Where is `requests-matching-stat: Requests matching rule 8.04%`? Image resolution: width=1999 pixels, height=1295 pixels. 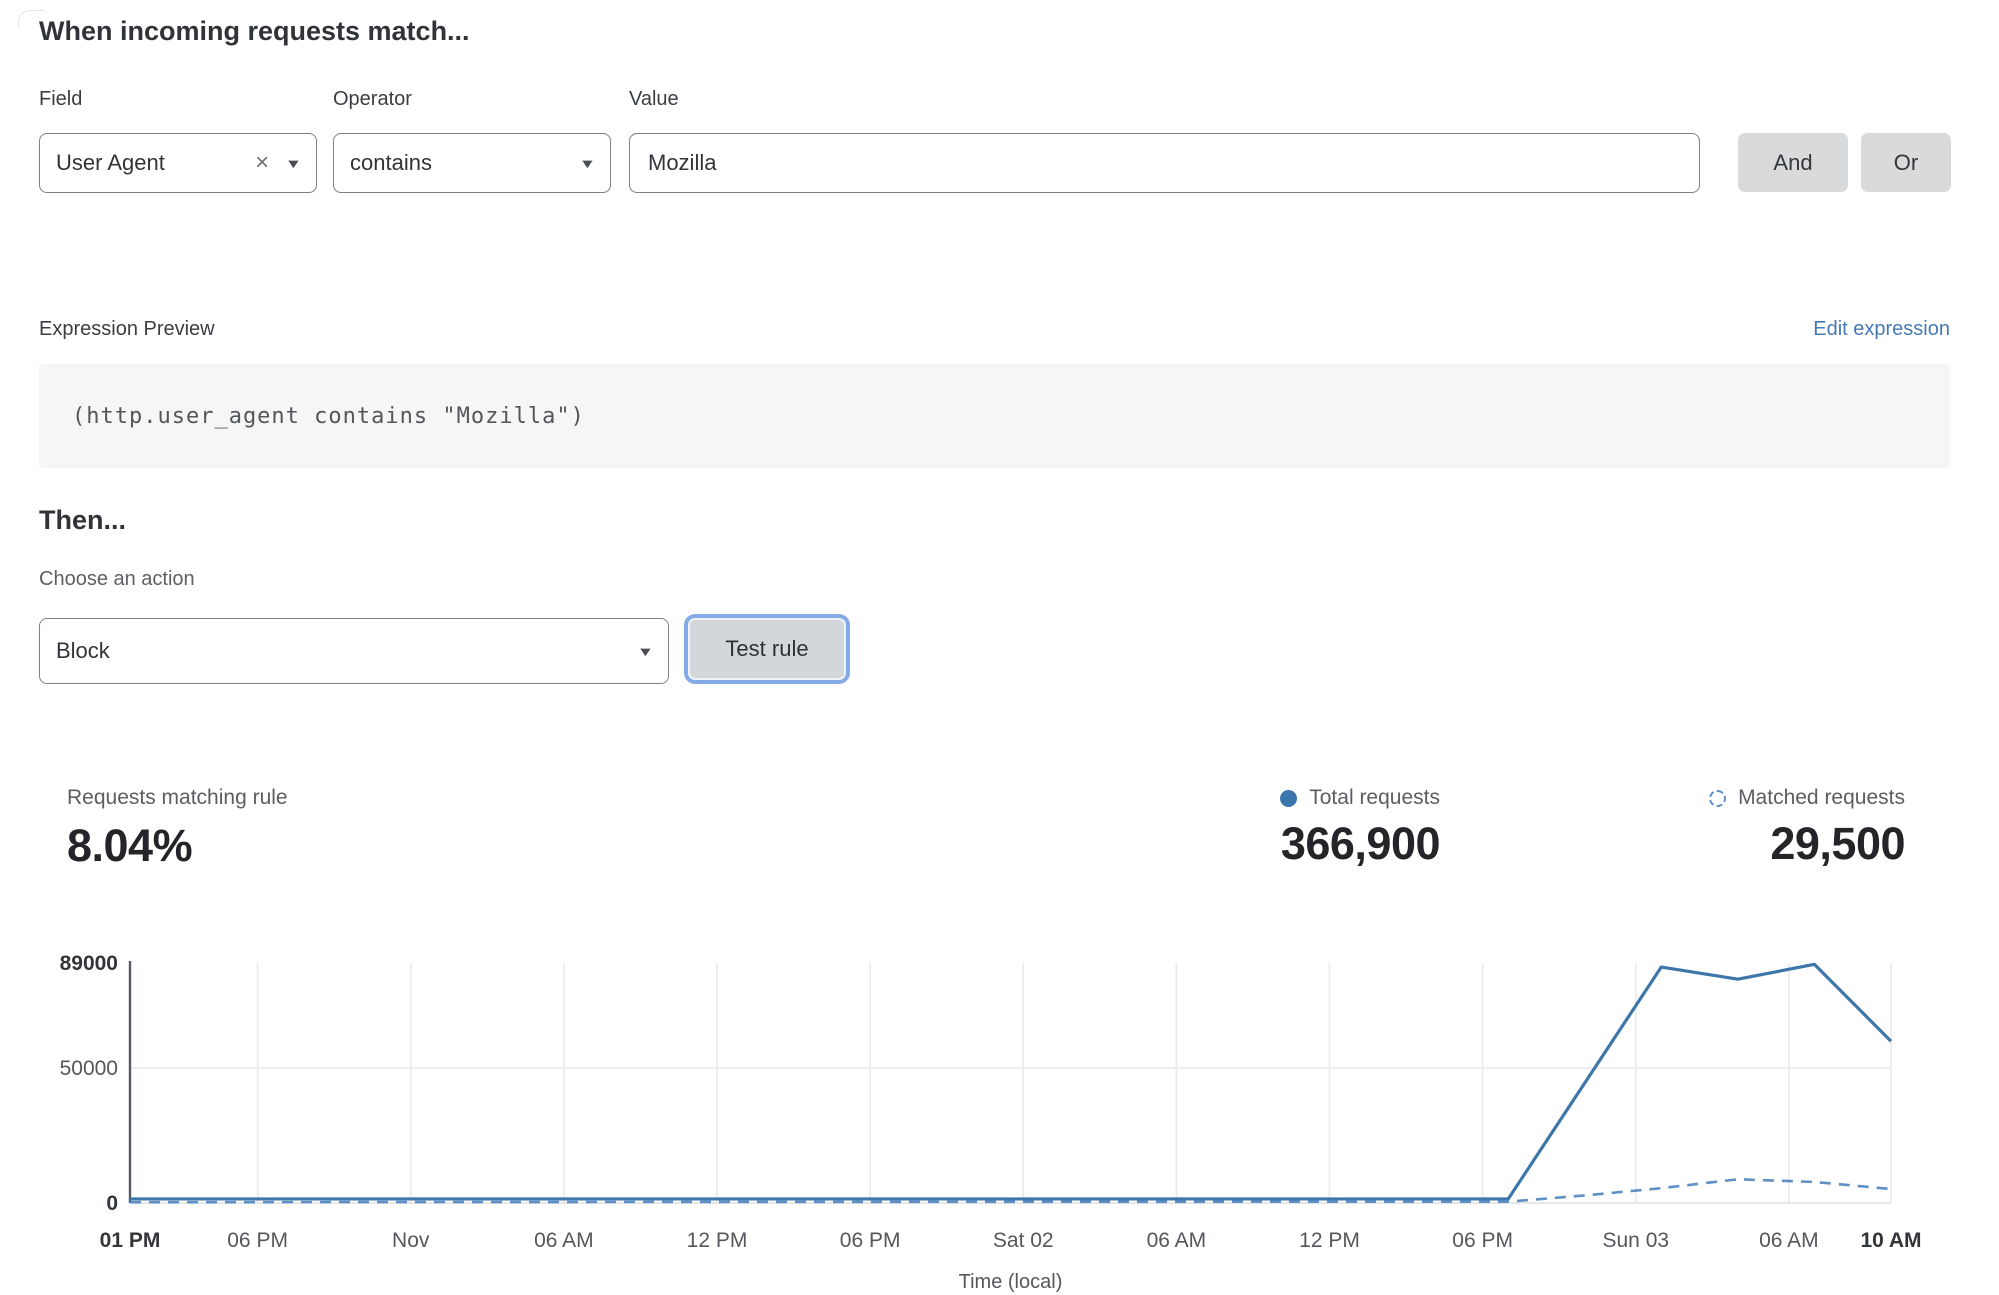
requests-matching-stat: Requests matching rule 8.04% is located at coordinates (177, 829).